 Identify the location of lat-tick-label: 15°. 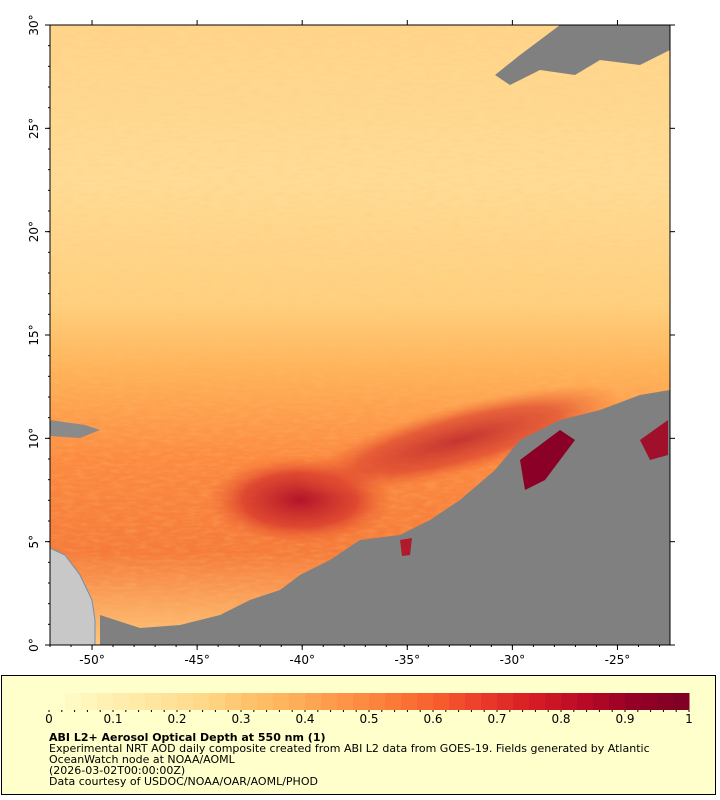
(34, 334).